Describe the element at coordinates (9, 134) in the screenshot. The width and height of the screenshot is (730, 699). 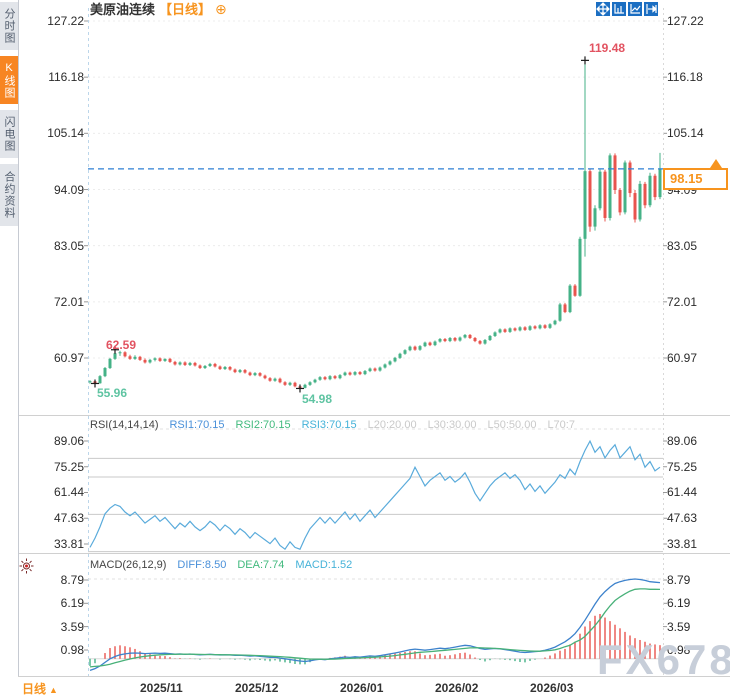
I see `sidebar-item-flash-chart: 闪电图` at that location.